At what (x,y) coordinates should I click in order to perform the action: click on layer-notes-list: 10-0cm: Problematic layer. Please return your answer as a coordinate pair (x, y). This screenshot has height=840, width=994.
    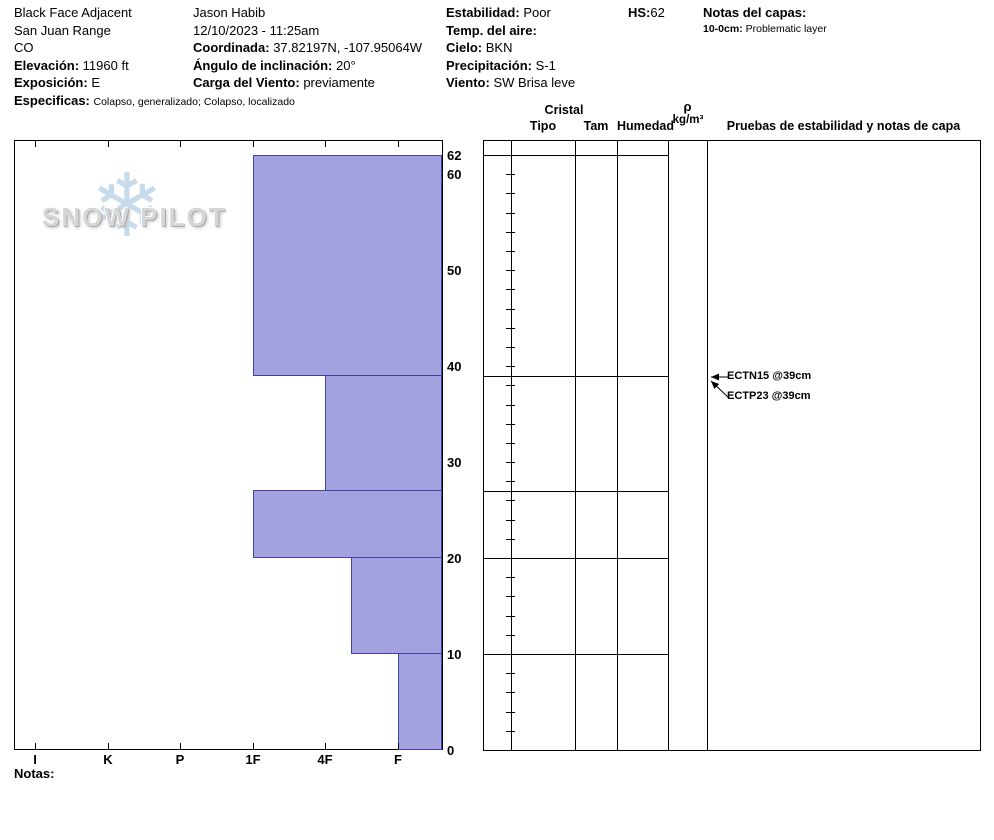
    Looking at the image, I should click on (765, 29).